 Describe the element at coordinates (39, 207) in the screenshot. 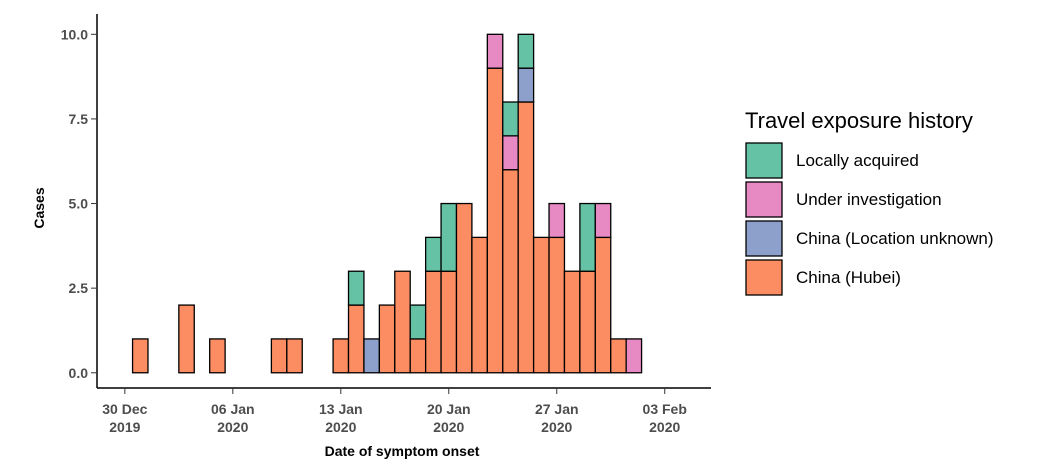

I see `y-axis-title: Cases` at that location.